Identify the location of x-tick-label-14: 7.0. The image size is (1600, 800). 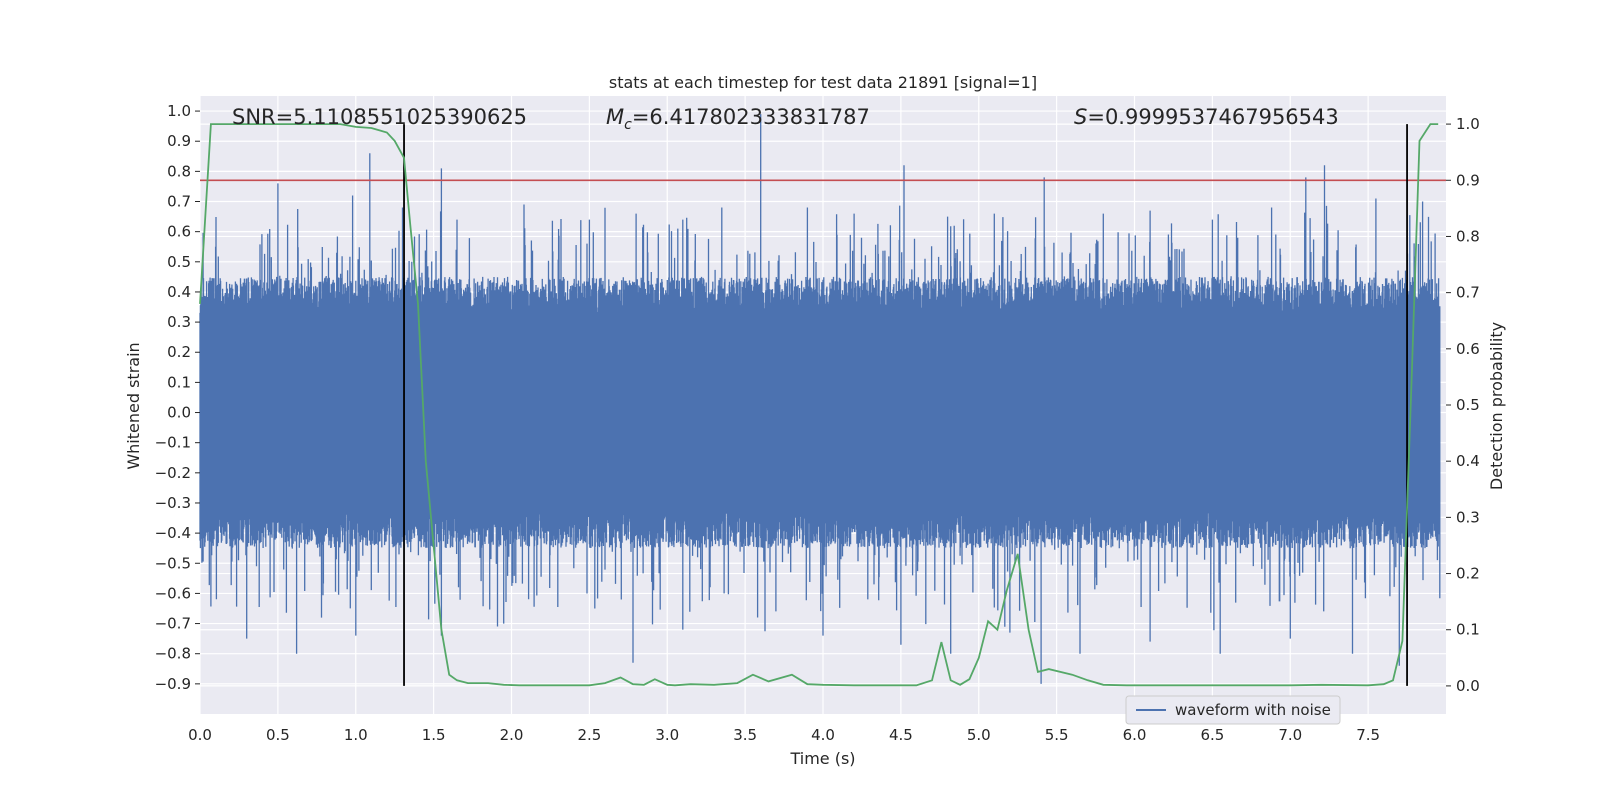
(1290, 735).